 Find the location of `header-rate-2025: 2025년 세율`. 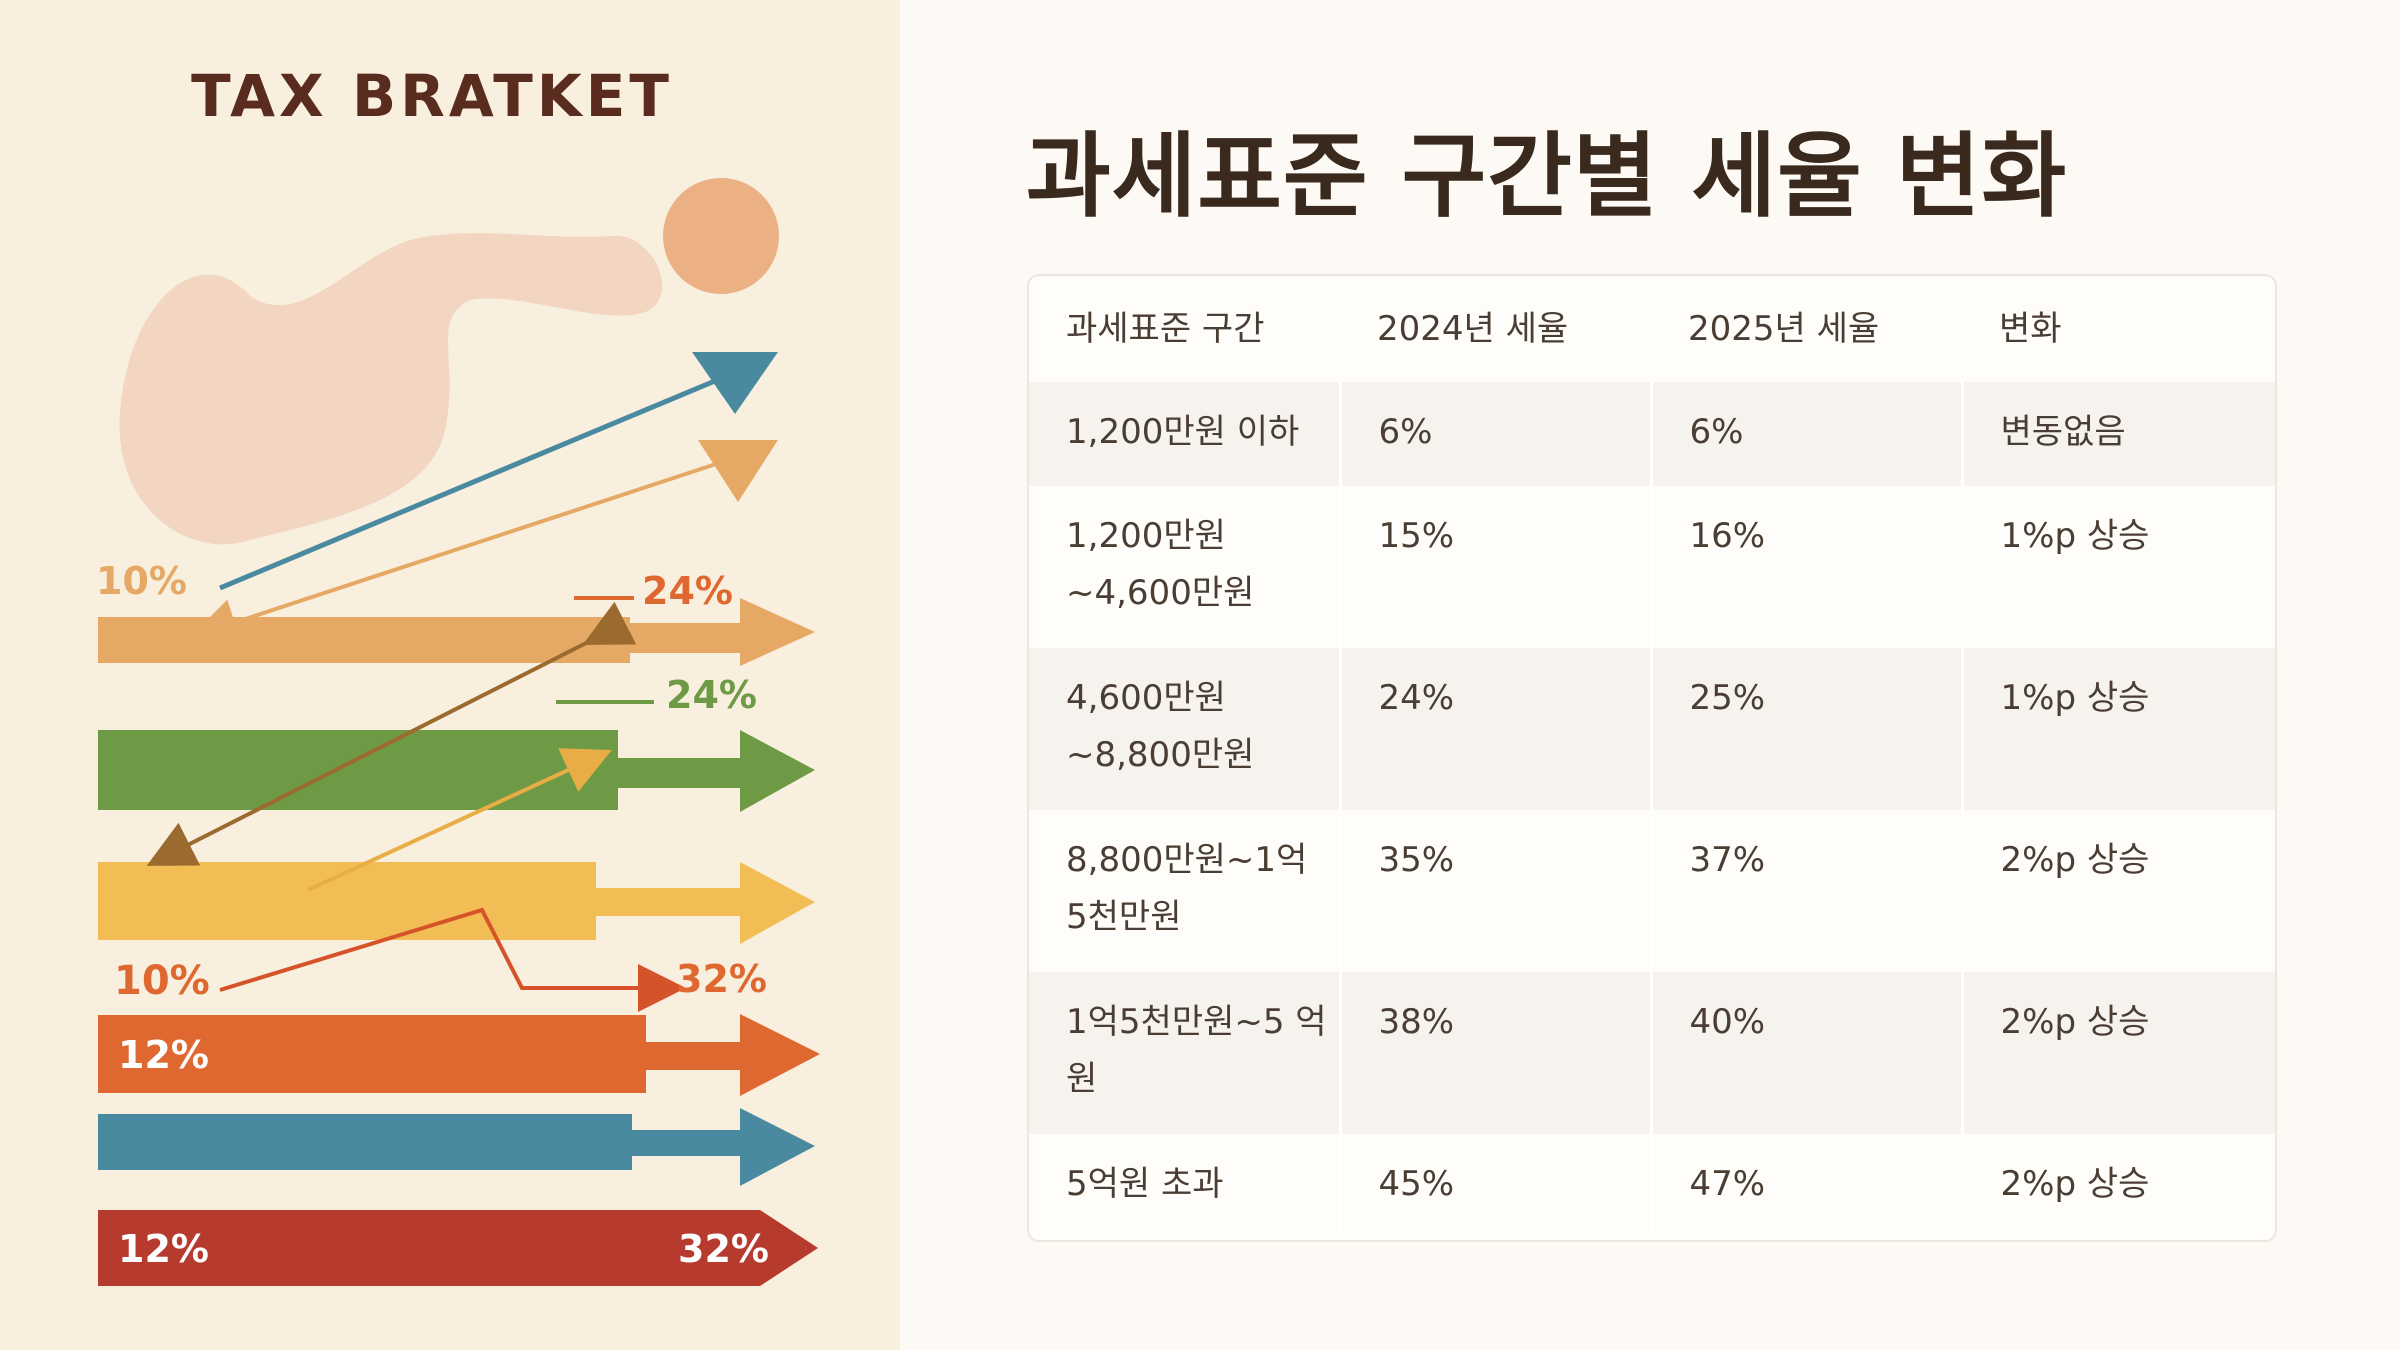

header-rate-2025: 2025년 세율 is located at coordinates (1784, 328).